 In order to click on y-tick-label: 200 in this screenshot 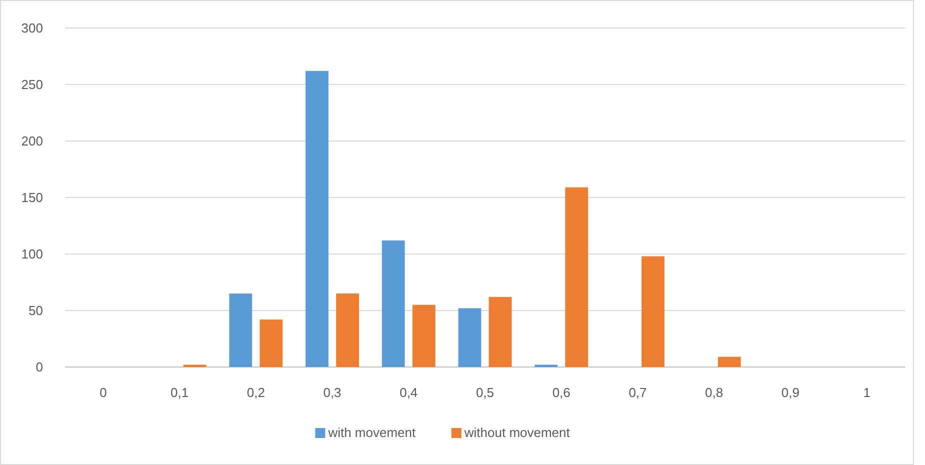, I will do `click(32, 141)`.